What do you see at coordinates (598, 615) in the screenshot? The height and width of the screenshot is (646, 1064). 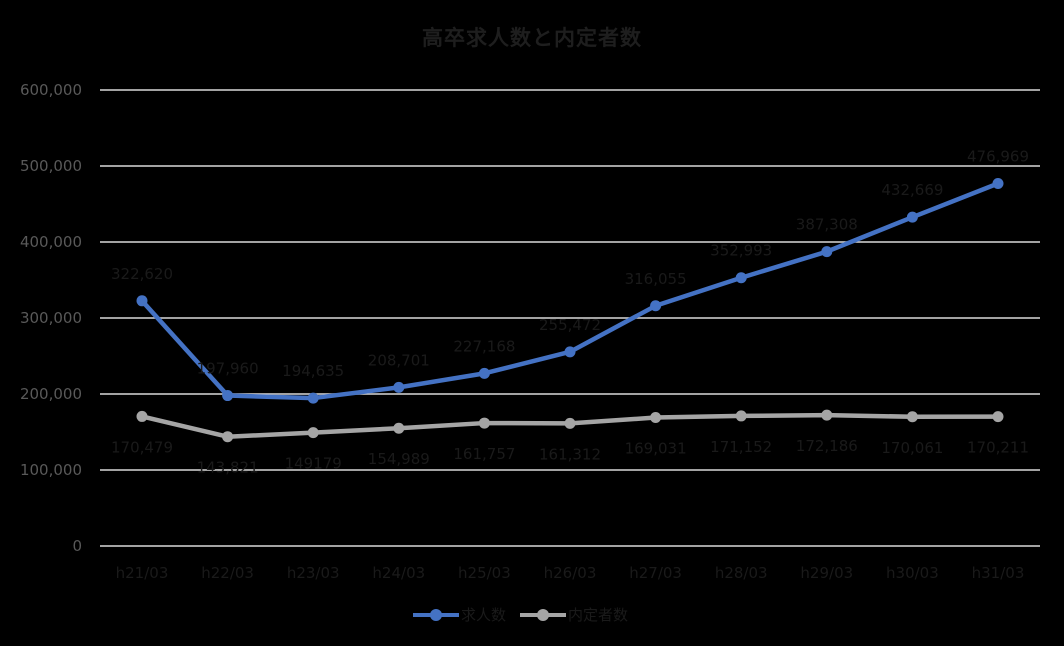 I see `legend-label: 内定者数` at bounding box center [598, 615].